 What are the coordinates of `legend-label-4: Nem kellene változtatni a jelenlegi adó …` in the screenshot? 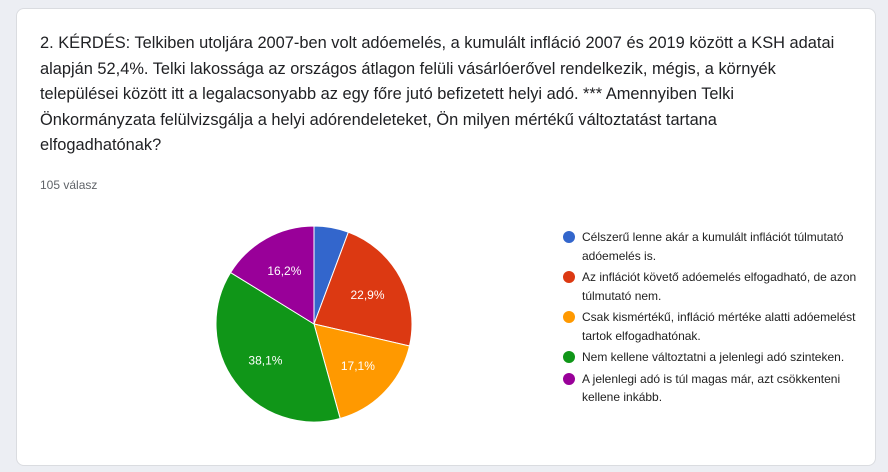 It's located at (713, 357).